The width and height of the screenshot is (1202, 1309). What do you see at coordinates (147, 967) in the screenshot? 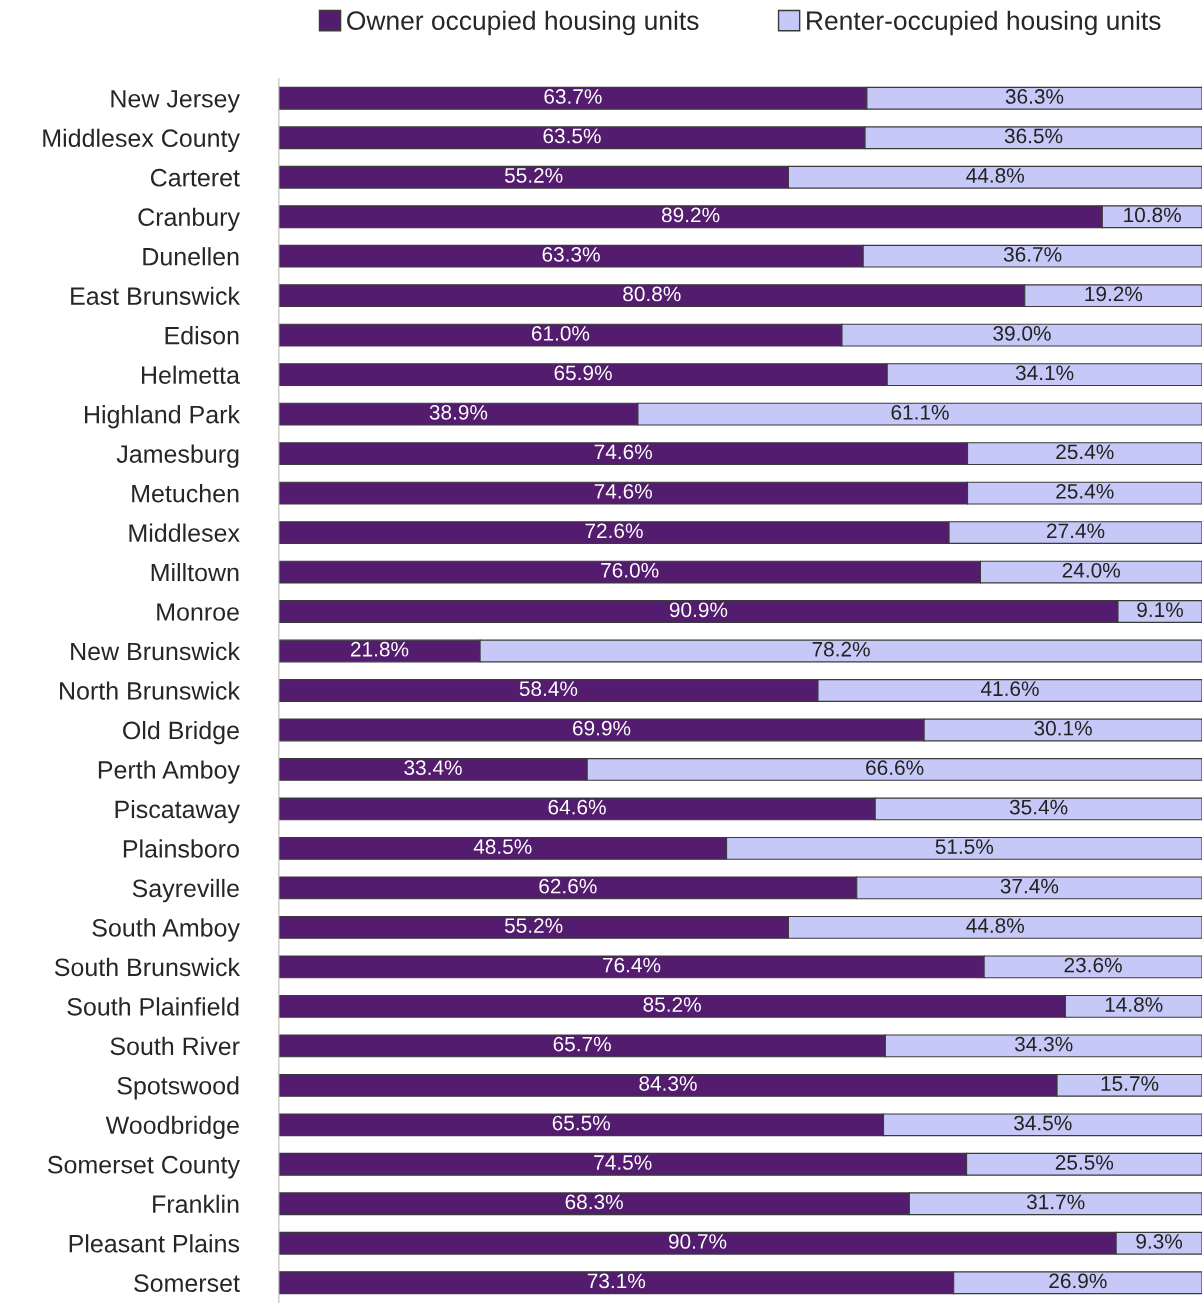
I see `y-tick-label: South Brunswick` at bounding box center [147, 967].